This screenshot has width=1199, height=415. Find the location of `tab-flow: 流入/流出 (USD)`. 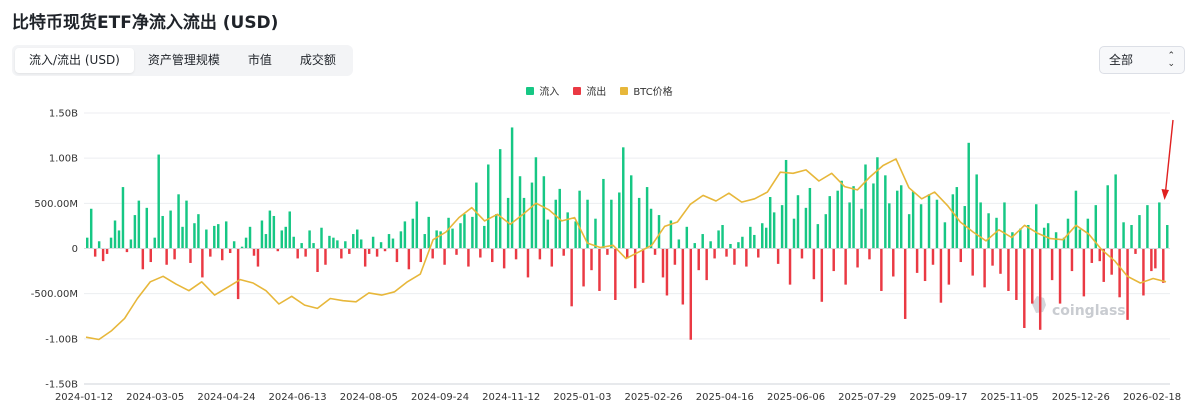

tab-flow: 流入/流出 (USD) is located at coordinates (74, 60).